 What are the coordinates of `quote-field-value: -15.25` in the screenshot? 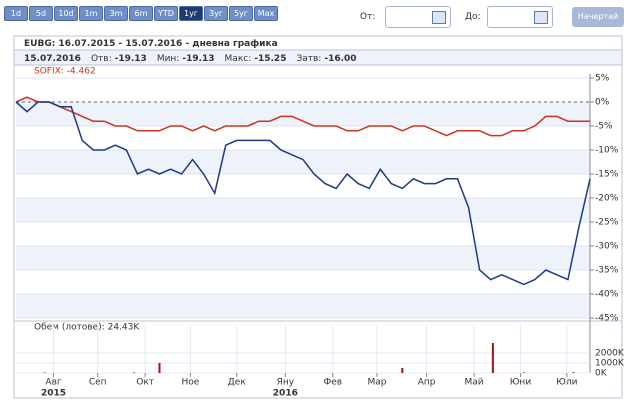 It's located at (270, 59).